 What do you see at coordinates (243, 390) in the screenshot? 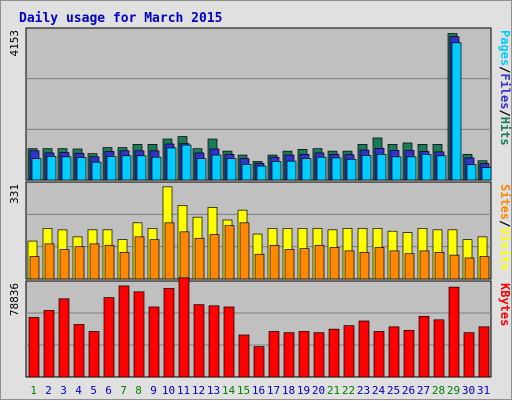
I see `x-tick-label-15: 15` at bounding box center [243, 390].